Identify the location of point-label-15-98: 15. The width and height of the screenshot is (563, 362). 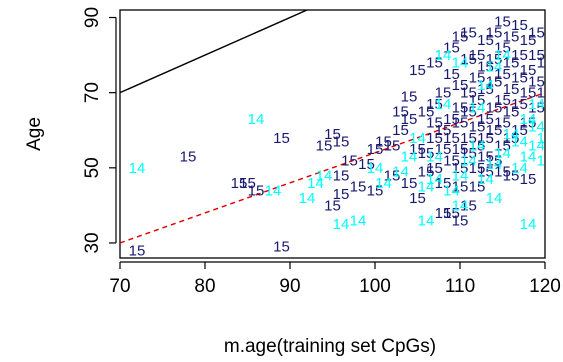
(545, 63).